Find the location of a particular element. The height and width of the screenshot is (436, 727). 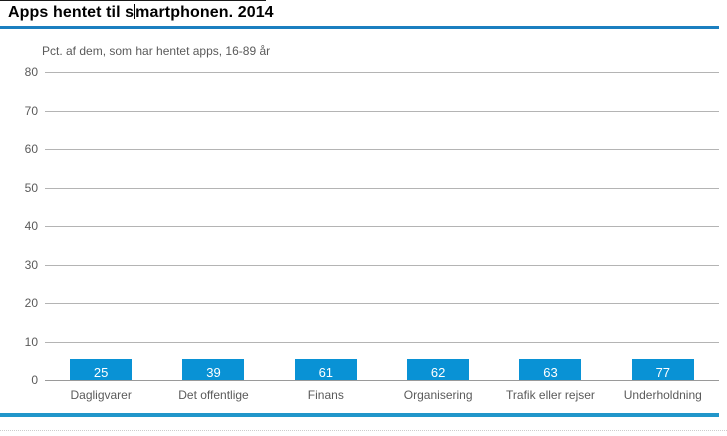

bar-slot: 77 is located at coordinates (663, 369).